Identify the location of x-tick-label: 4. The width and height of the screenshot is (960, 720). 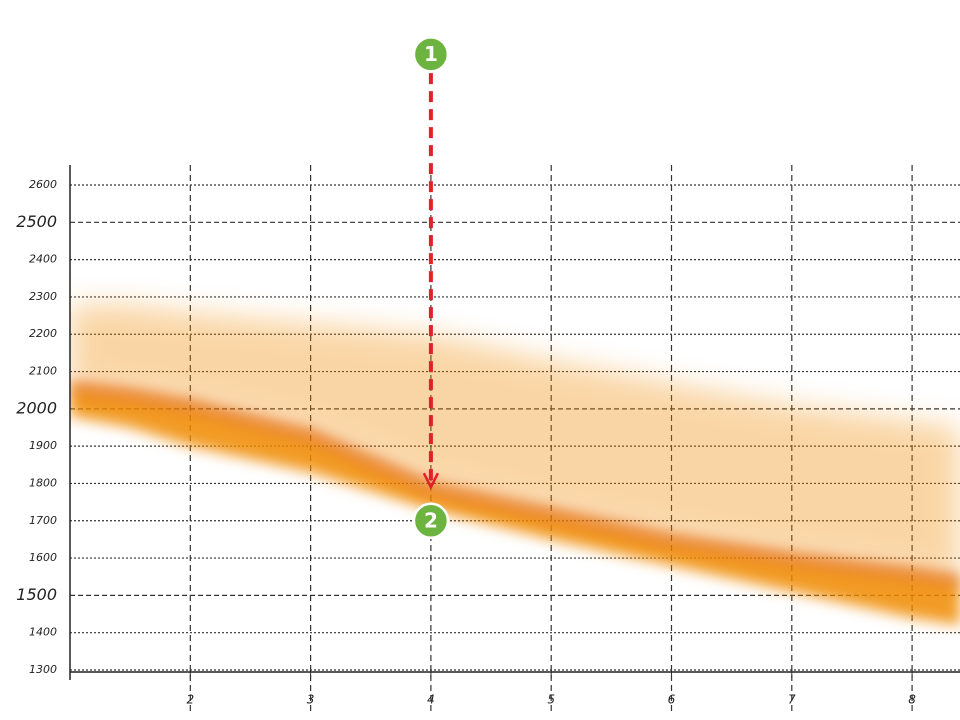
(431, 700).